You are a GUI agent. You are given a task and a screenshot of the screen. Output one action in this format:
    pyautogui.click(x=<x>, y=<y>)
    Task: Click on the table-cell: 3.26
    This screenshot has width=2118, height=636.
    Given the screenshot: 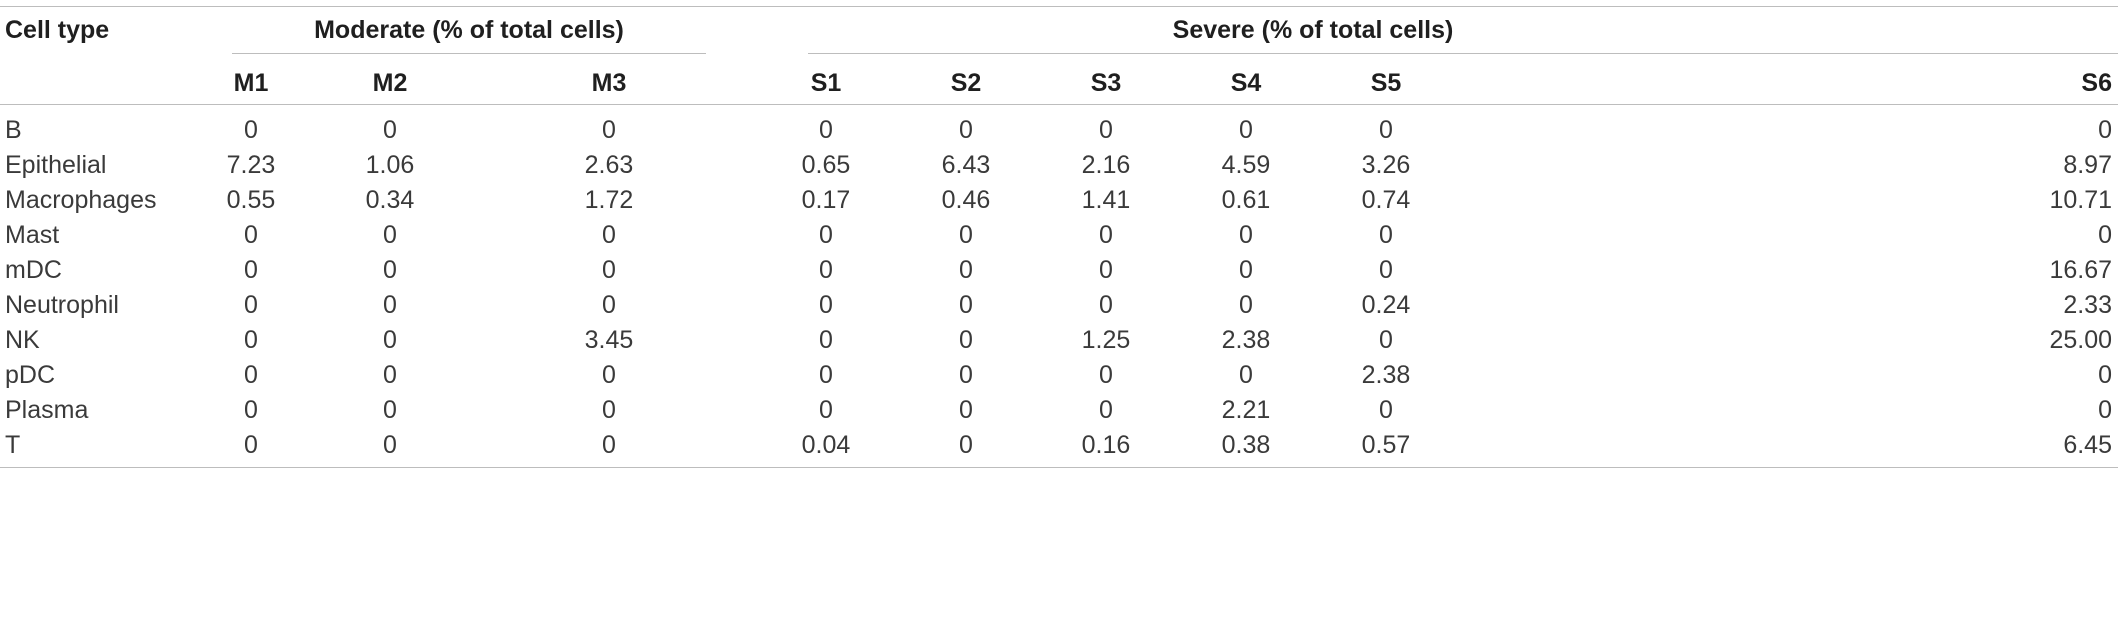 What is the action you would take?
    pyautogui.click(x=1386, y=165)
    